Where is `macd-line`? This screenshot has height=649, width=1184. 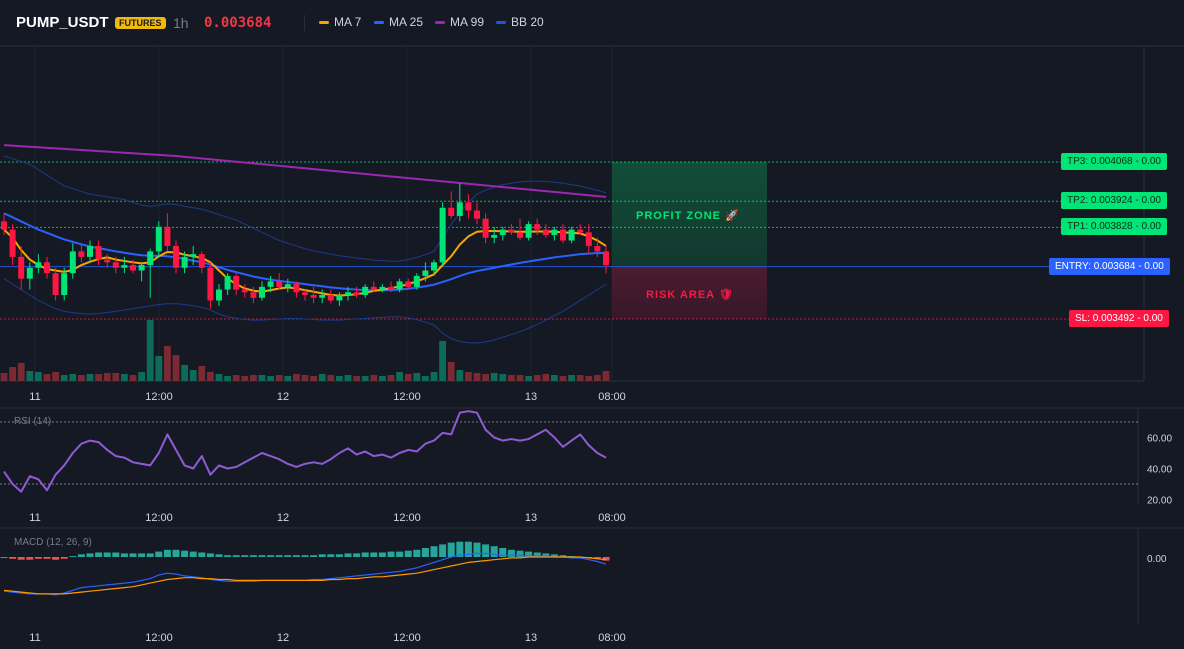 macd-line is located at coordinates (305, 574).